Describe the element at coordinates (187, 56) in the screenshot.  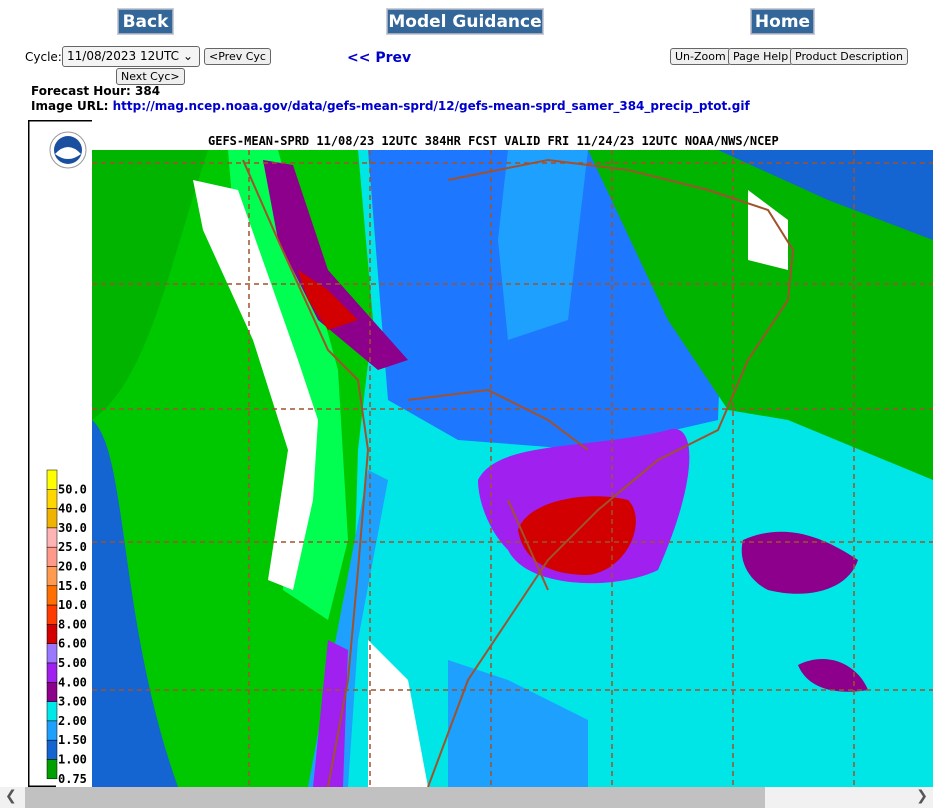
I see `dropdown-arrow: ⌄` at that location.